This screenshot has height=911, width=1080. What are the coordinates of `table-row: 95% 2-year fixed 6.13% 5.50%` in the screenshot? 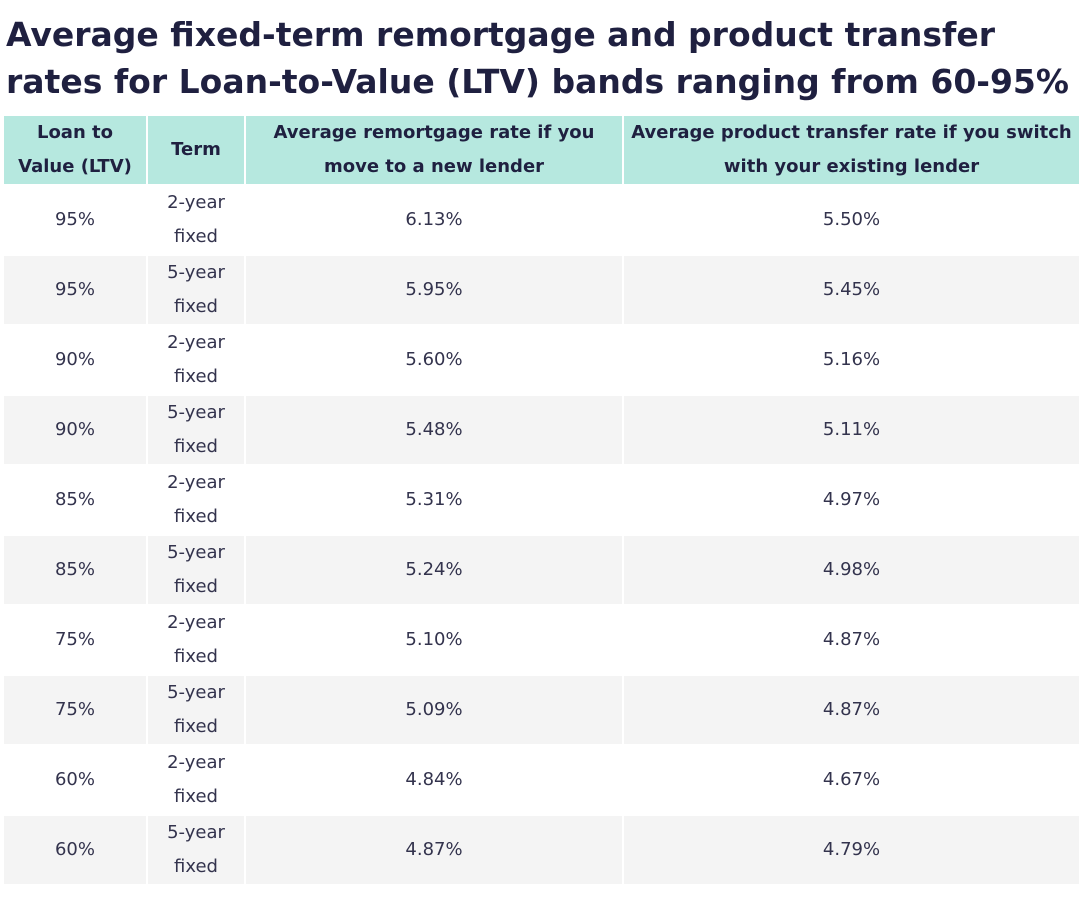 It's located at (541, 220).